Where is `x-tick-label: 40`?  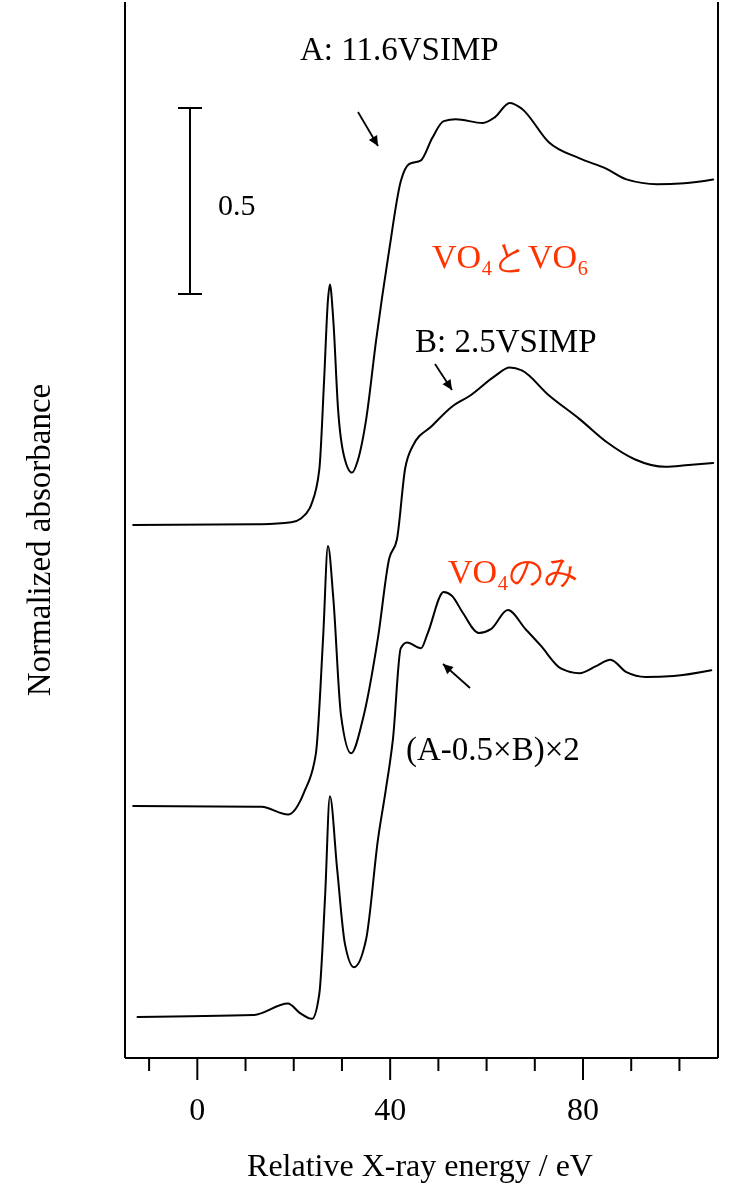
x-tick-label: 40 is located at coordinates (390, 1109).